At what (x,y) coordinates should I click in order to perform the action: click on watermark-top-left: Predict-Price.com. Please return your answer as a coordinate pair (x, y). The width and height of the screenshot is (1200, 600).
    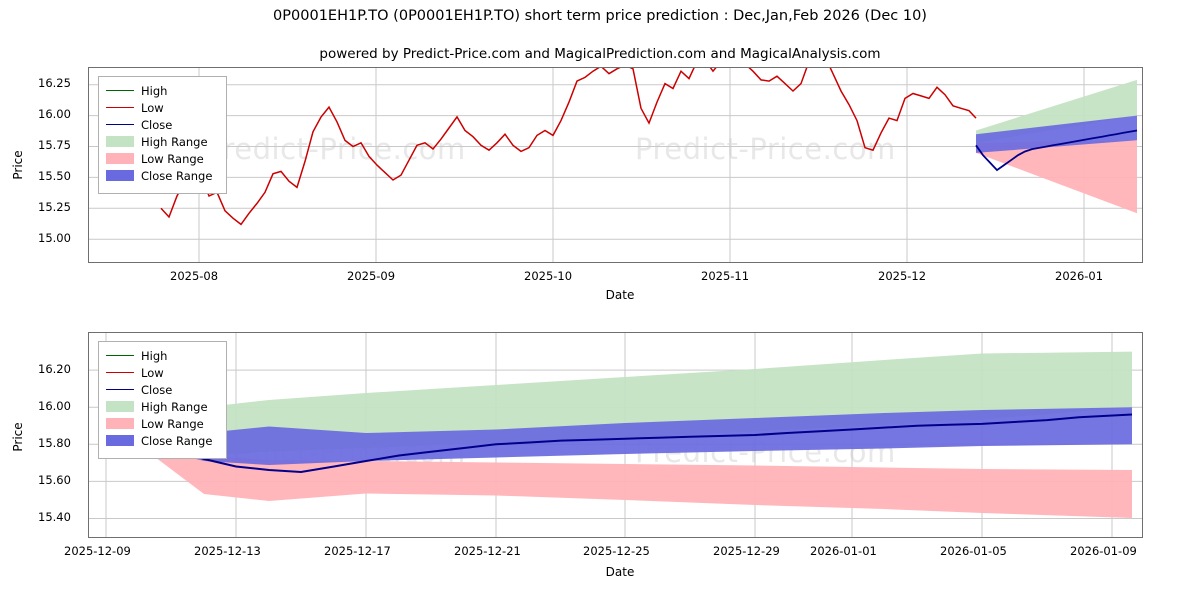
    Looking at the image, I should click on (335, 149).